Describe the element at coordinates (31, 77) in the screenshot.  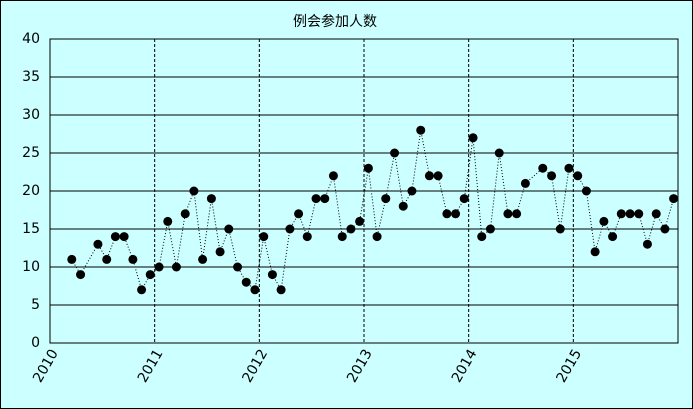
I see `y-tick-label: 35` at that location.